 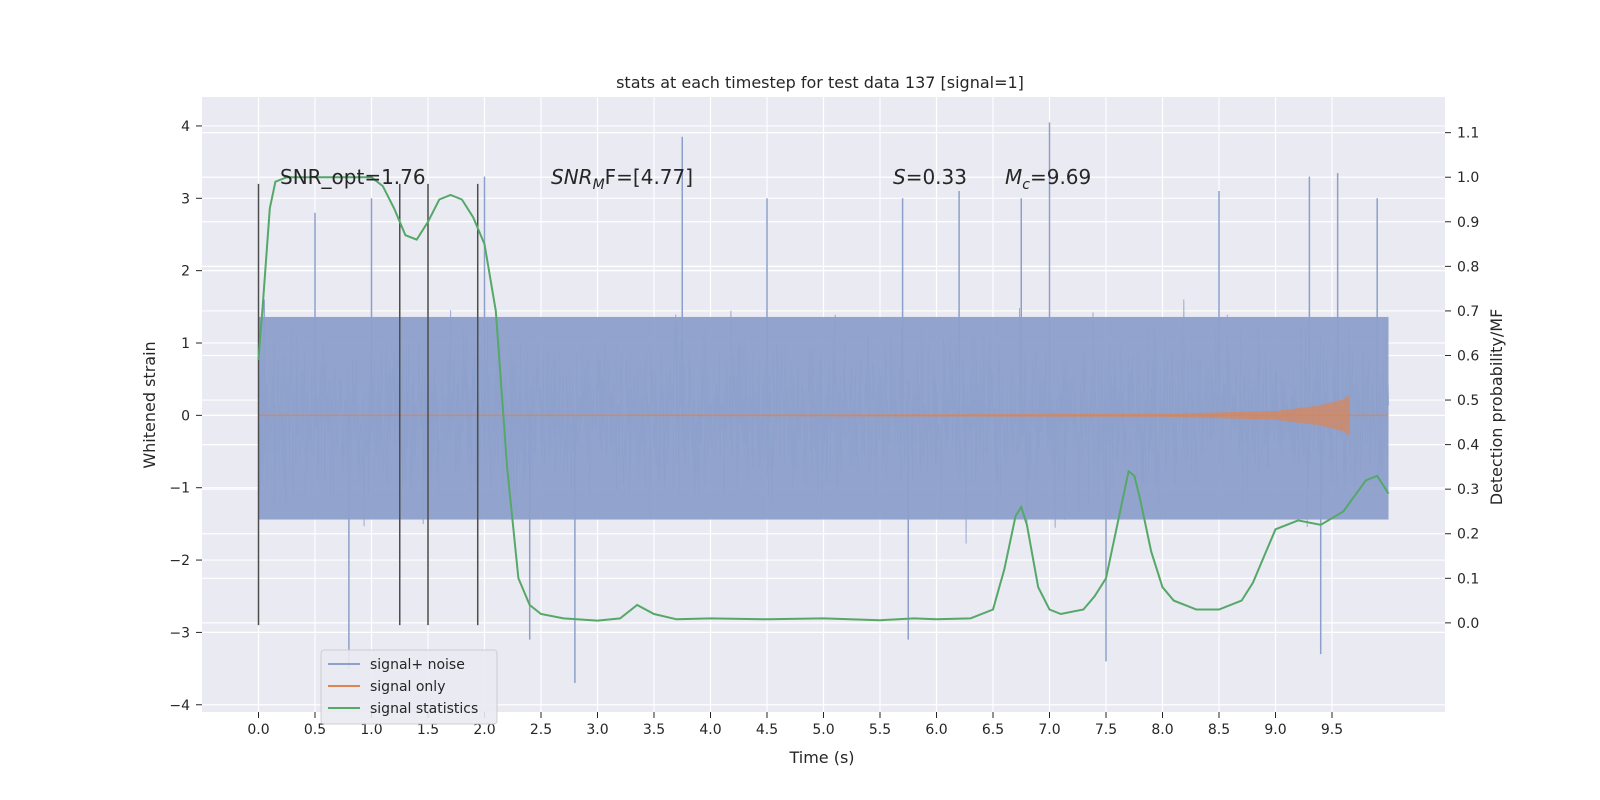 What do you see at coordinates (179, 489) in the screenshot?
I see `y-tick-label: −1` at bounding box center [179, 489].